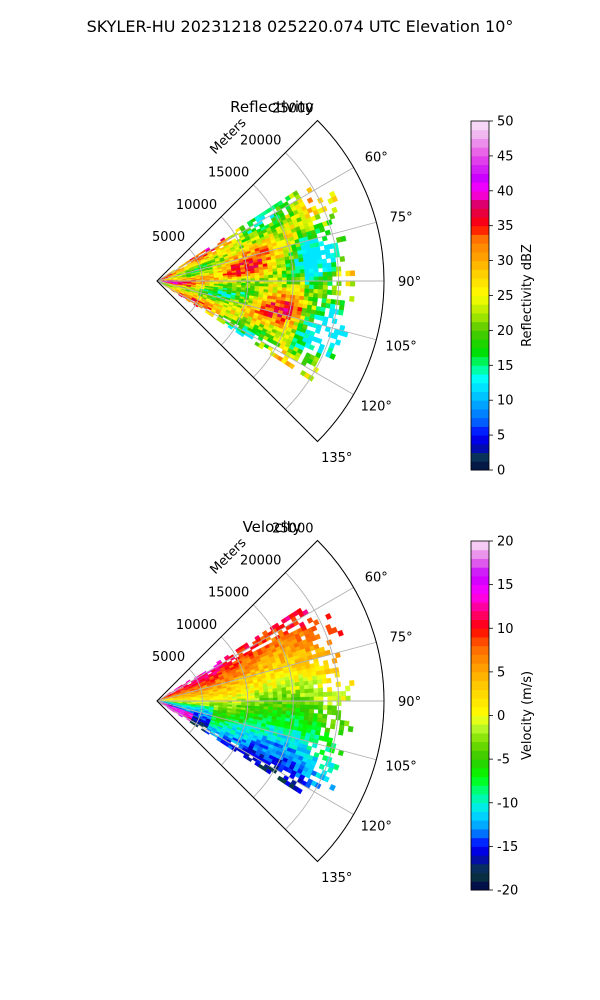  Describe the element at coordinates (507, 891) in the screenshot. I see `colorbar-tick-label: -20` at that location.